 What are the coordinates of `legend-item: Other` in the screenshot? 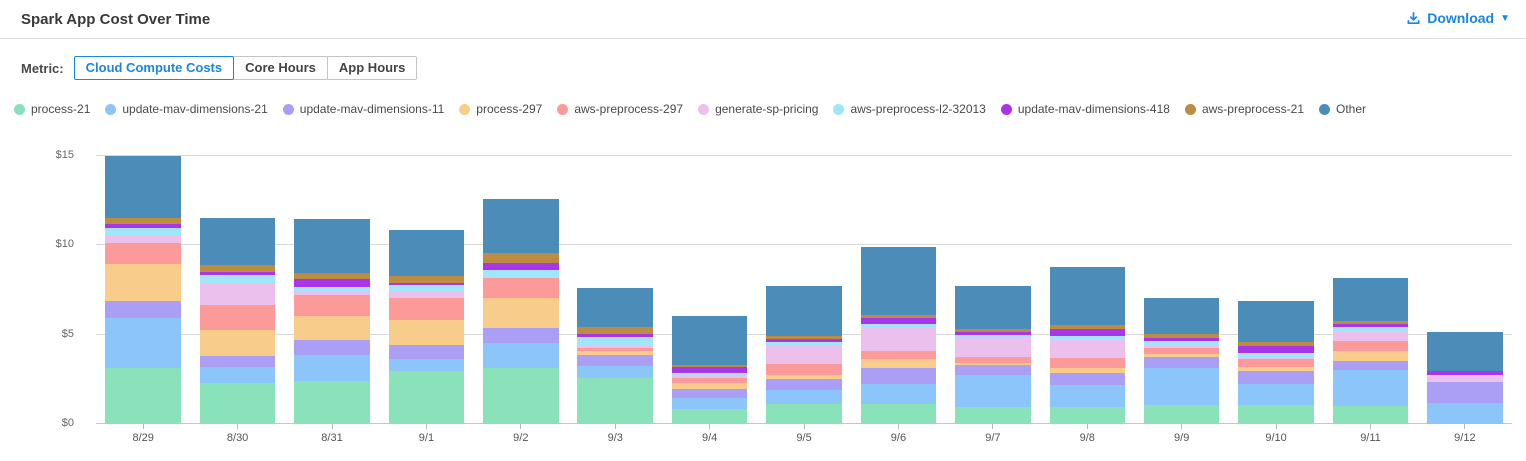 It's located at (1342, 109).